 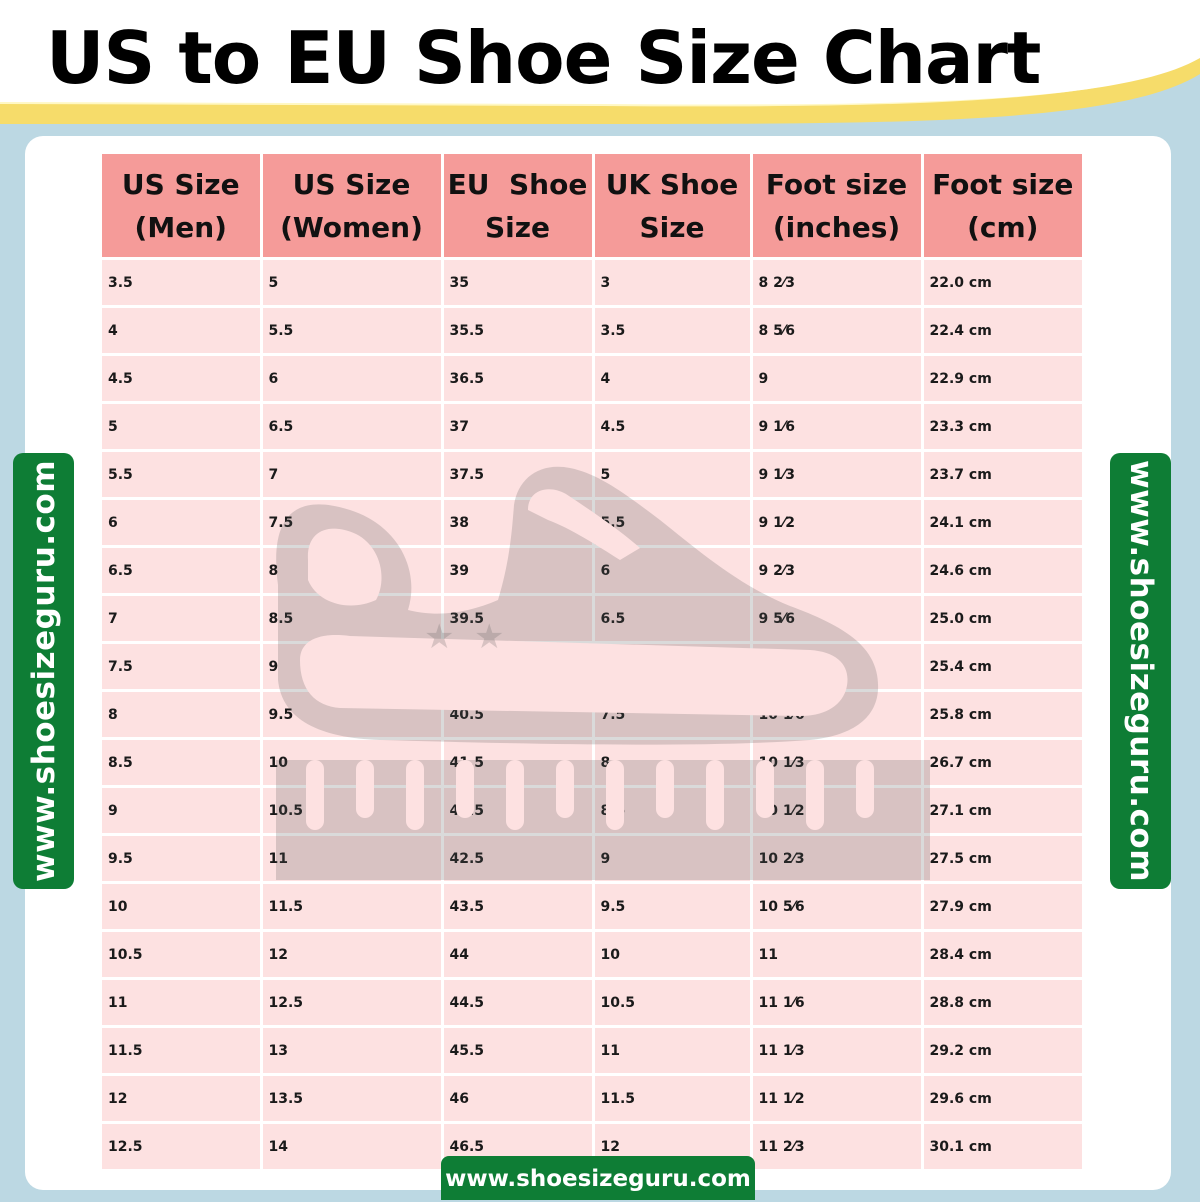 I want to click on table-cell: 11 1⁄6, so click(x=837, y=1003).